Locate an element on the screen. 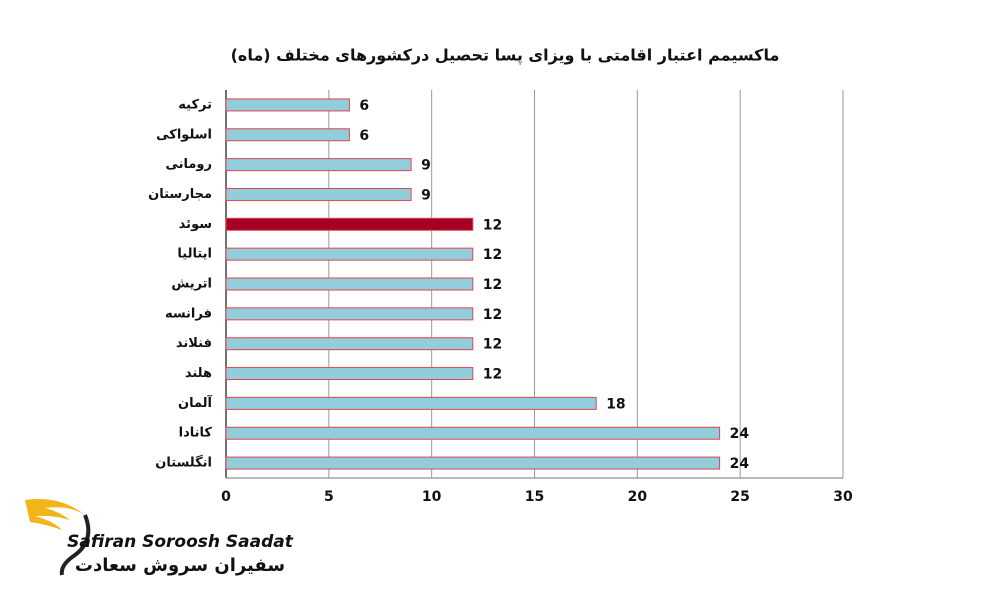 Image resolution: width=1000 pixels, height=600 pixels. x-tick-label: 20 is located at coordinates (638, 497).